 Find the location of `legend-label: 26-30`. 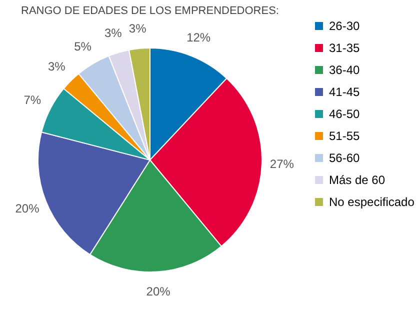

legend-label: 26-30 is located at coordinates (344, 26).